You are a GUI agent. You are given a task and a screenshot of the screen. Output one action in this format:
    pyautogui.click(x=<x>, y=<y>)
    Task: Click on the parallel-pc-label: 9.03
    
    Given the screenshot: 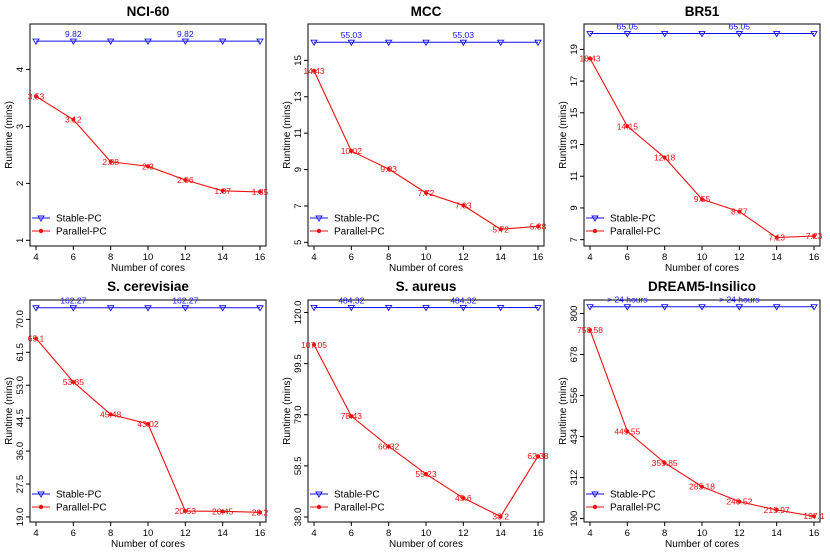 What is the action you would take?
    pyautogui.click(x=388, y=169)
    